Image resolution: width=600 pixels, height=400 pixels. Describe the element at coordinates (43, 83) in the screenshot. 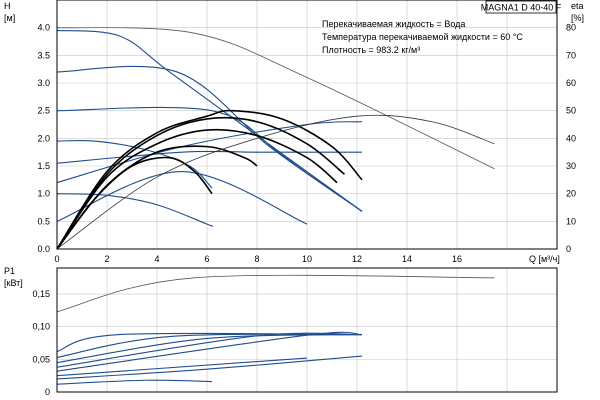

I see `y-tick-label-left: 3.0` at that location.